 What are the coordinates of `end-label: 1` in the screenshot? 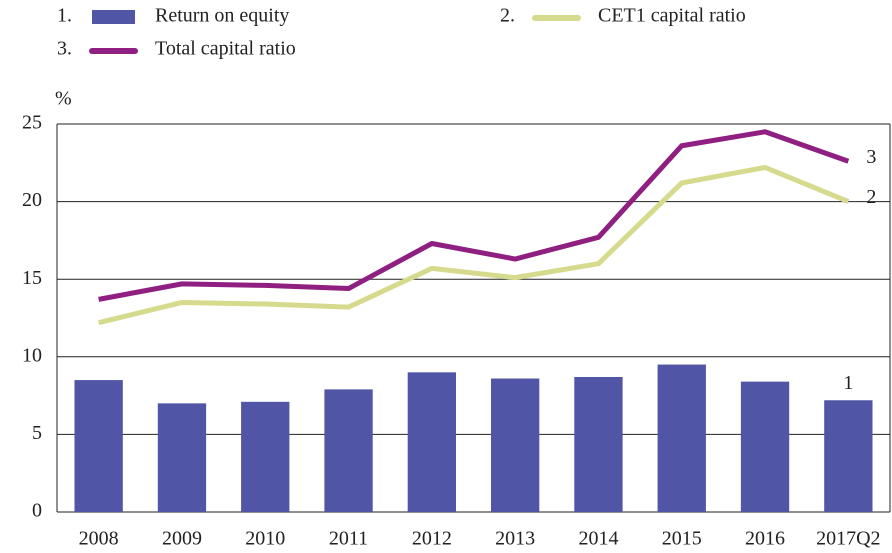 It's located at (848, 383).